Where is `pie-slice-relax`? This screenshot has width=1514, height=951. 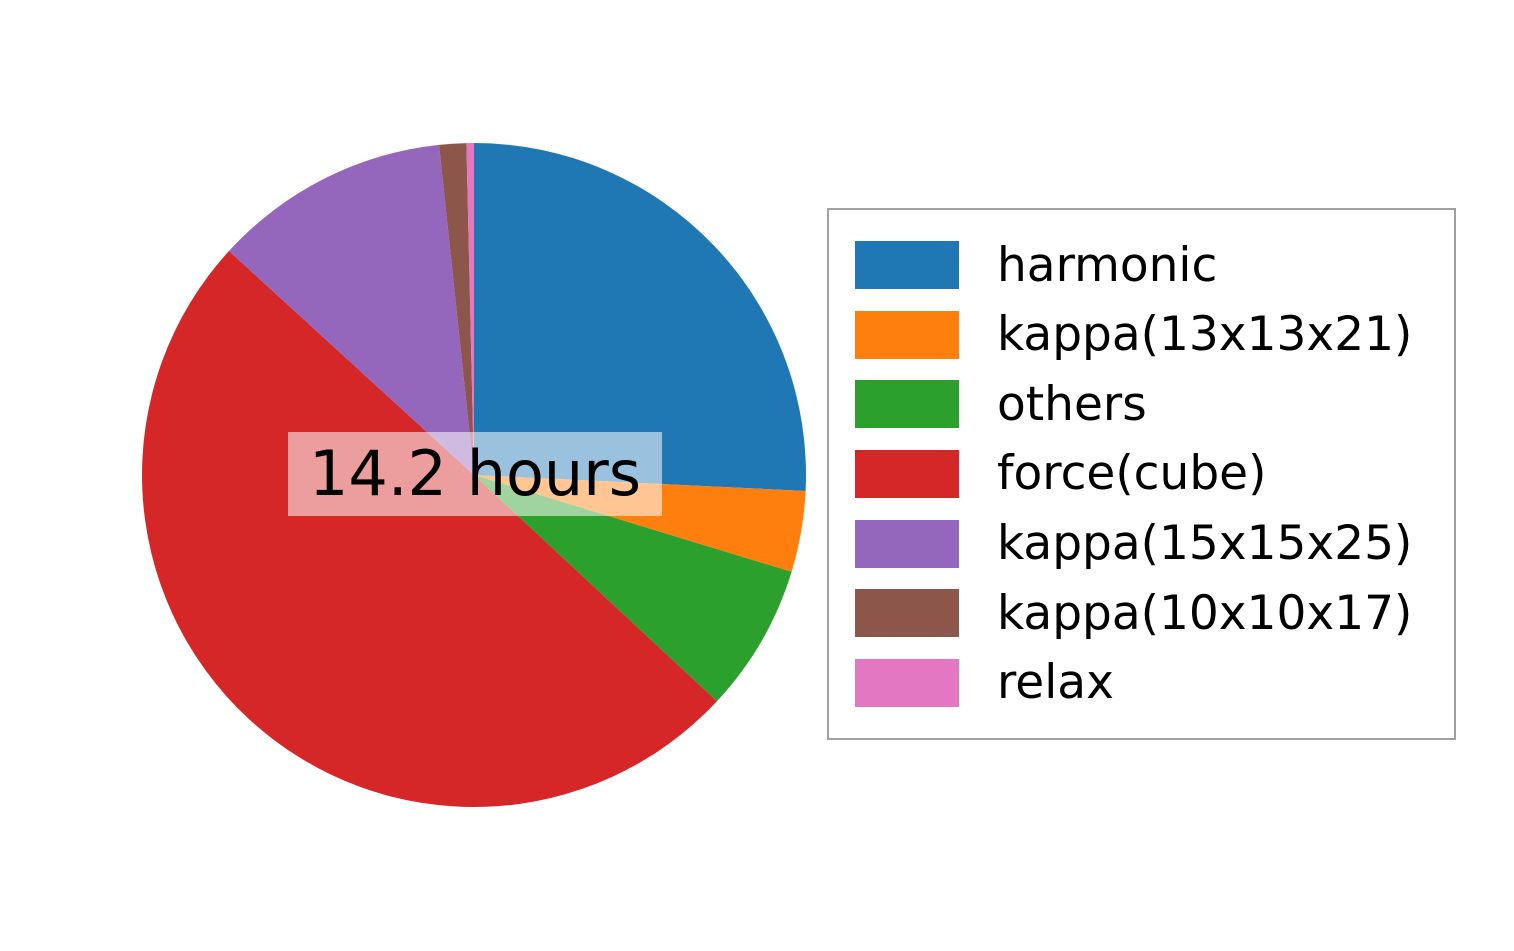 pie-slice-relax is located at coordinates (470, 309).